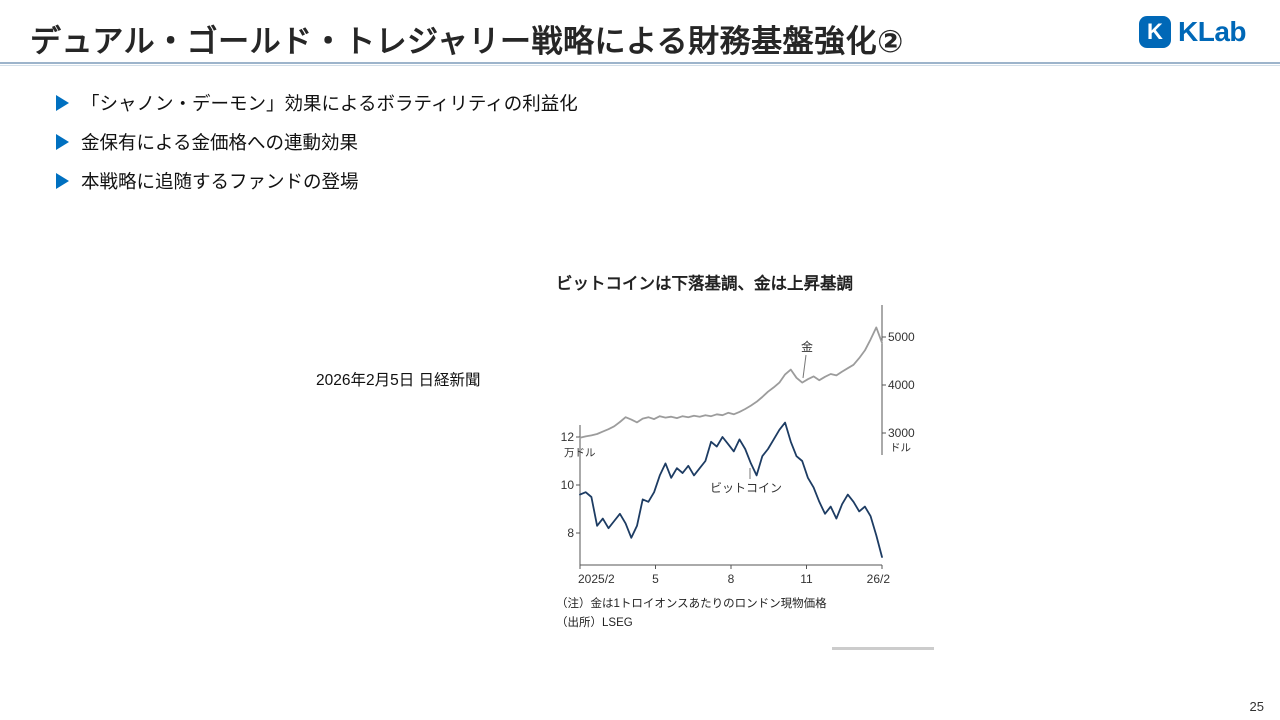 Image resolution: width=1280 pixels, height=720 pixels. Describe the element at coordinates (900, 448) in the screenshot. I see `svg-text: ドル` at that location.